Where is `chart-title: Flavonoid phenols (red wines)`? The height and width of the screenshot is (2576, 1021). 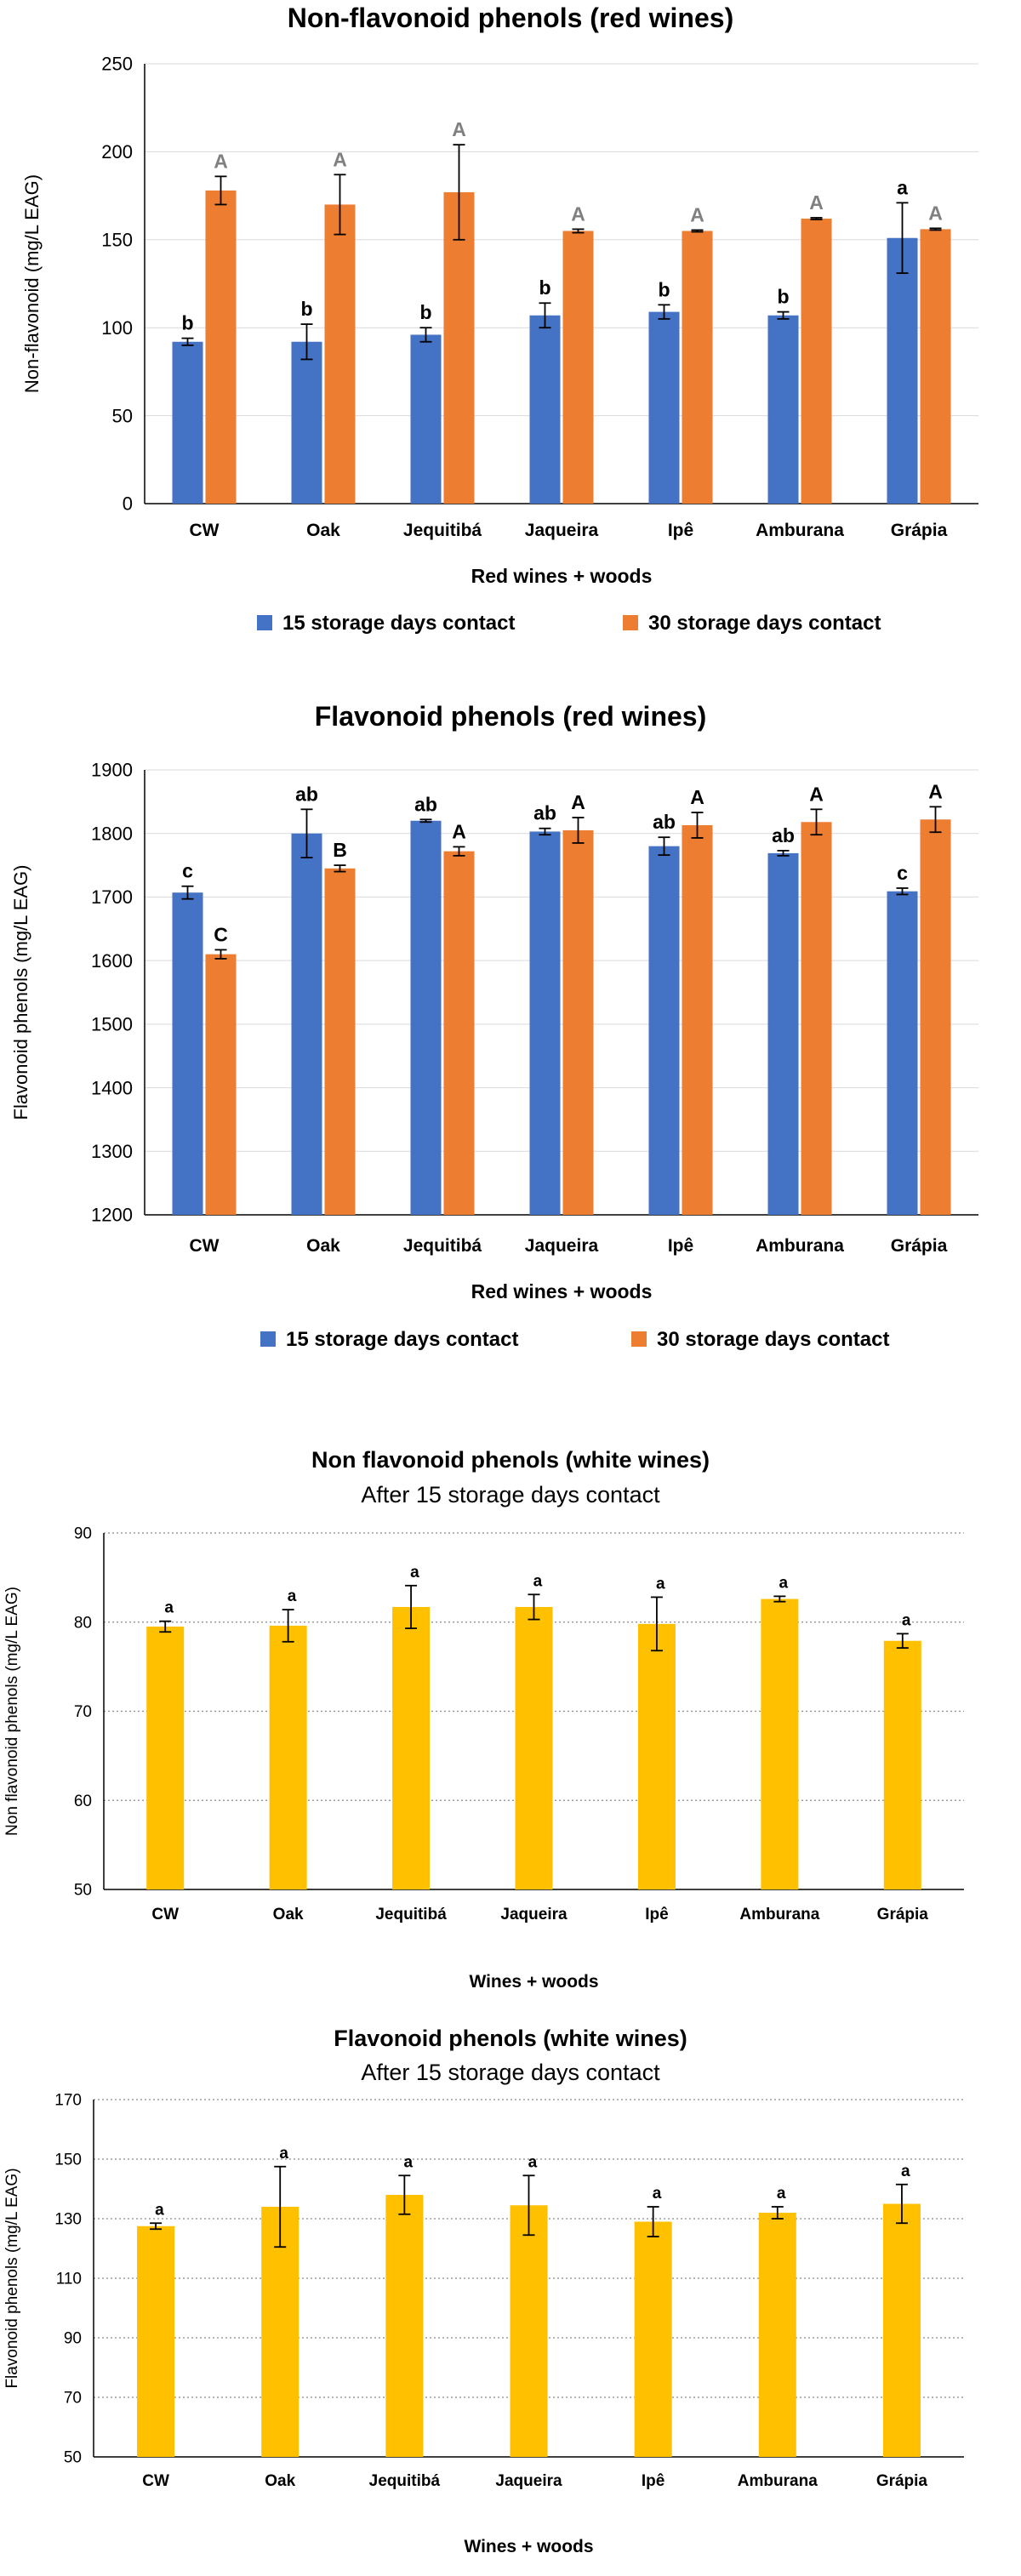
chart-title: Flavonoid phenols (red wines) is located at coordinates (510, 716).